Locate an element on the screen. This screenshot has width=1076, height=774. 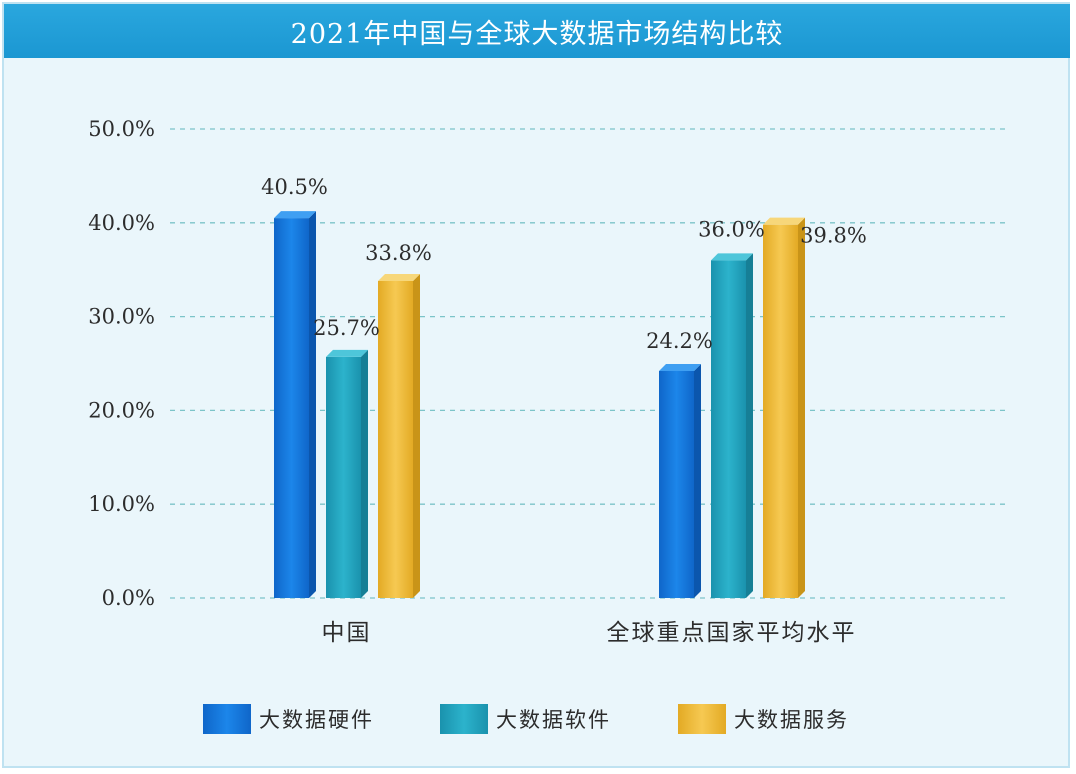
legend-label-hardware: 大数据硬件 is located at coordinates (316, 720).